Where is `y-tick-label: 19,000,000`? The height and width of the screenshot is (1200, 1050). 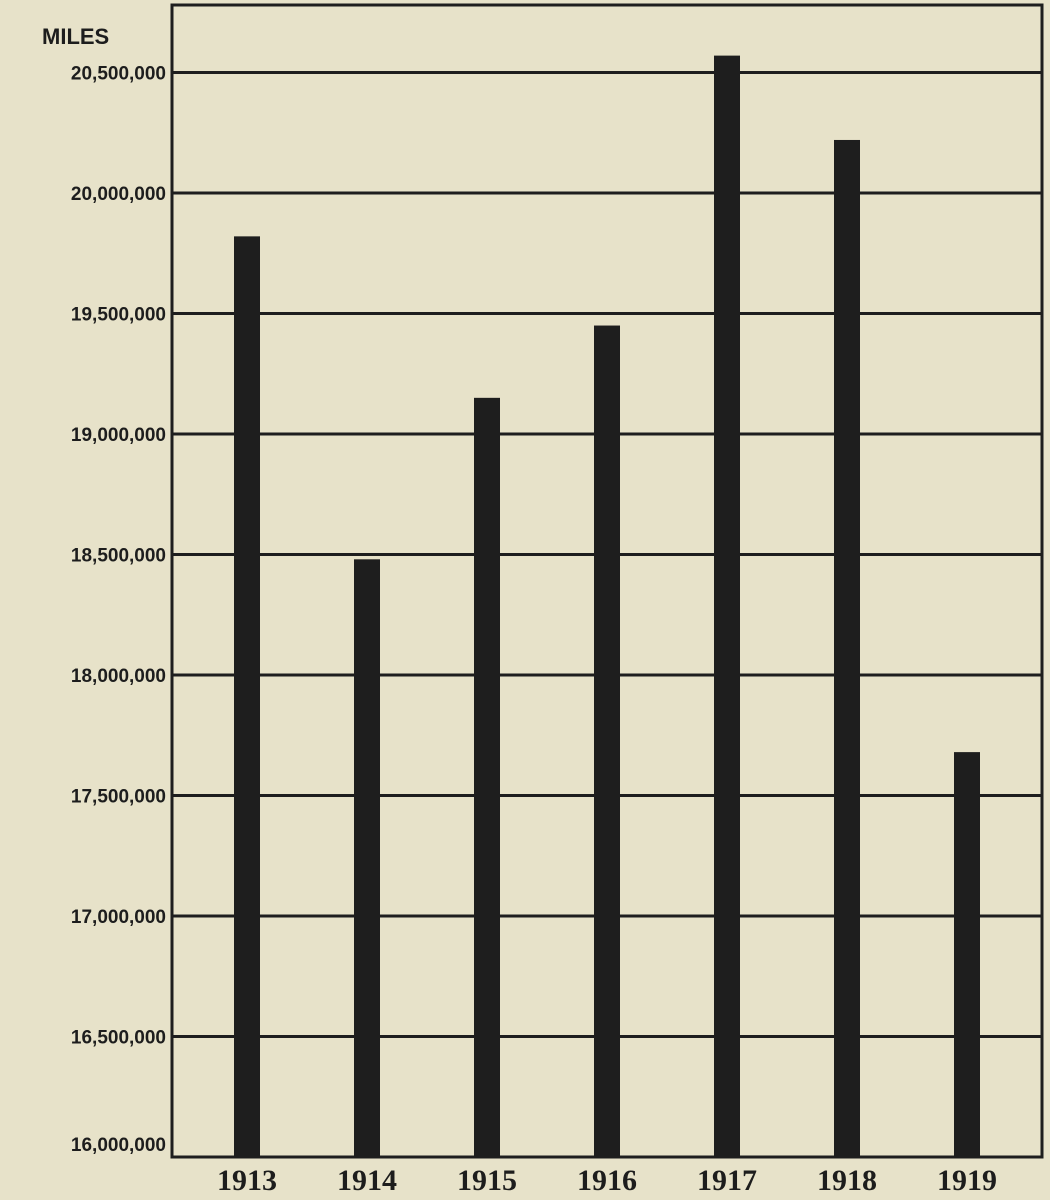
y-tick-label: 19,000,000 is located at coordinates (118, 435).